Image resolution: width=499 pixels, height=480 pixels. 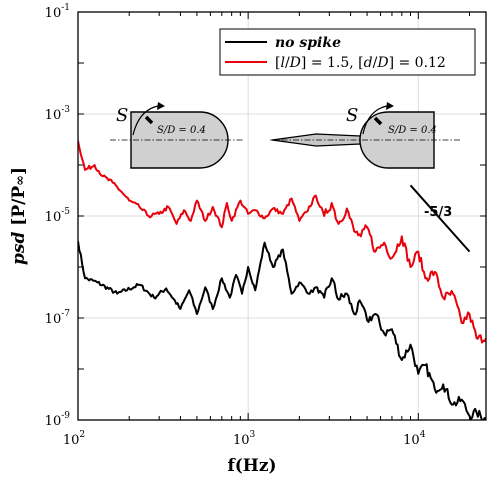 I want to click on x-tick-label-2: 10⁴, so click(x=414, y=439).